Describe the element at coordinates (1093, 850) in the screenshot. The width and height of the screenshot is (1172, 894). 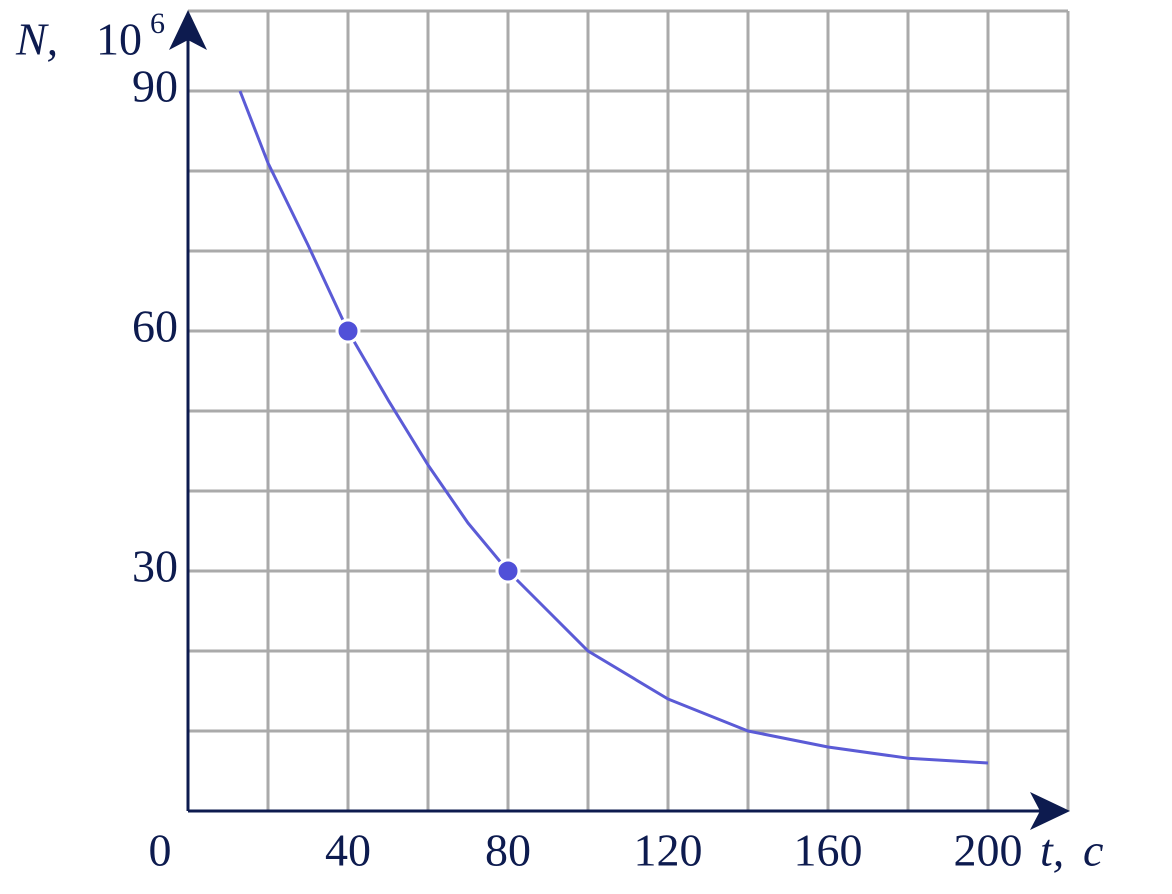
I see `x-axis-unit: c` at that location.